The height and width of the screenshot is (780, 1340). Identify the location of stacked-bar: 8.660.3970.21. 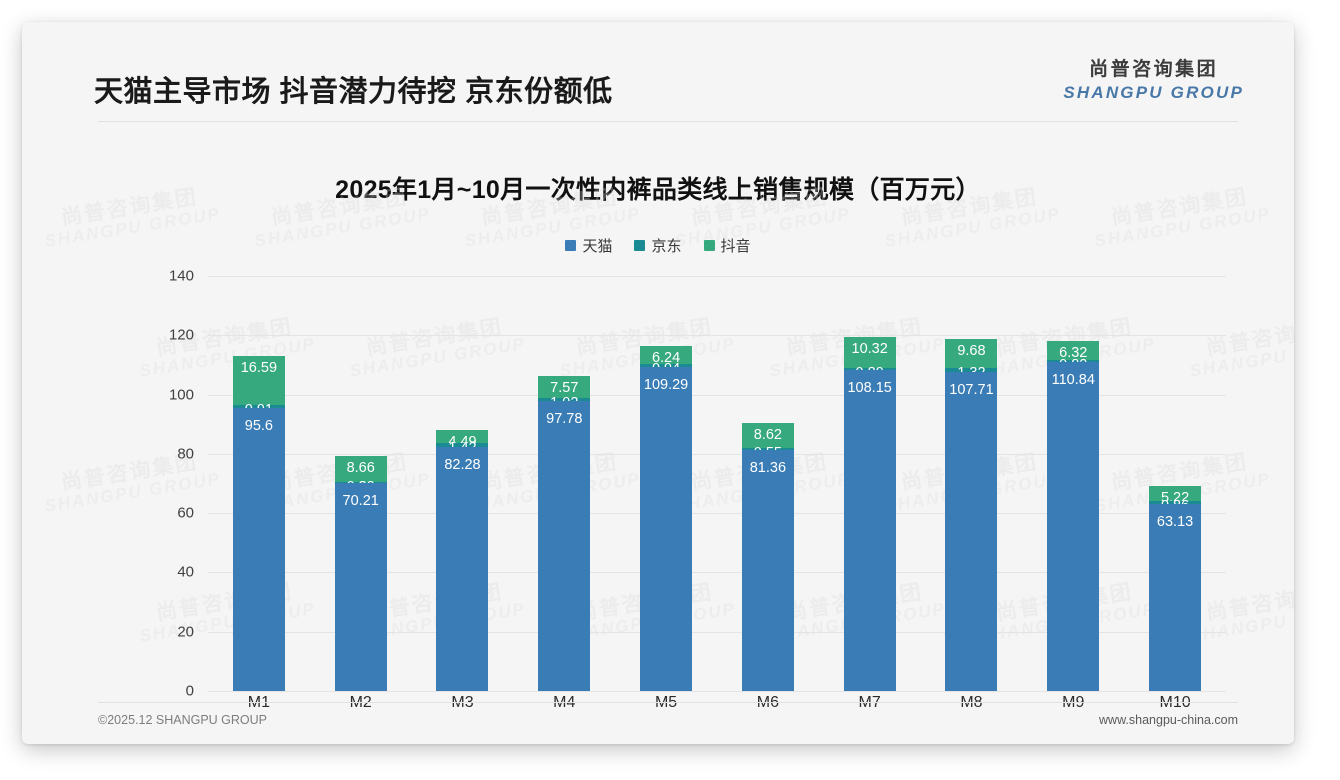
(360, 573).